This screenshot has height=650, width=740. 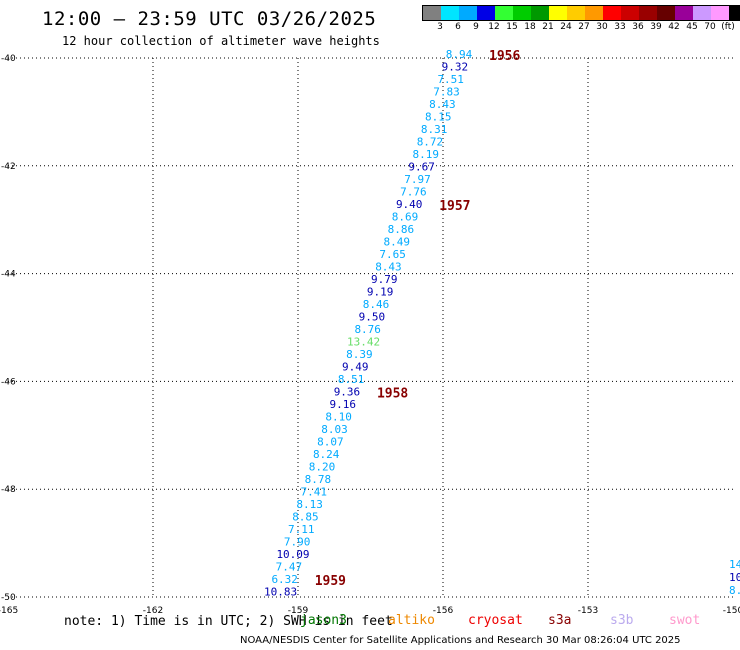 What do you see at coordinates (401, 229) in the screenshot?
I see `swh-value-label: 8.86` at bounding box center [401, 229].